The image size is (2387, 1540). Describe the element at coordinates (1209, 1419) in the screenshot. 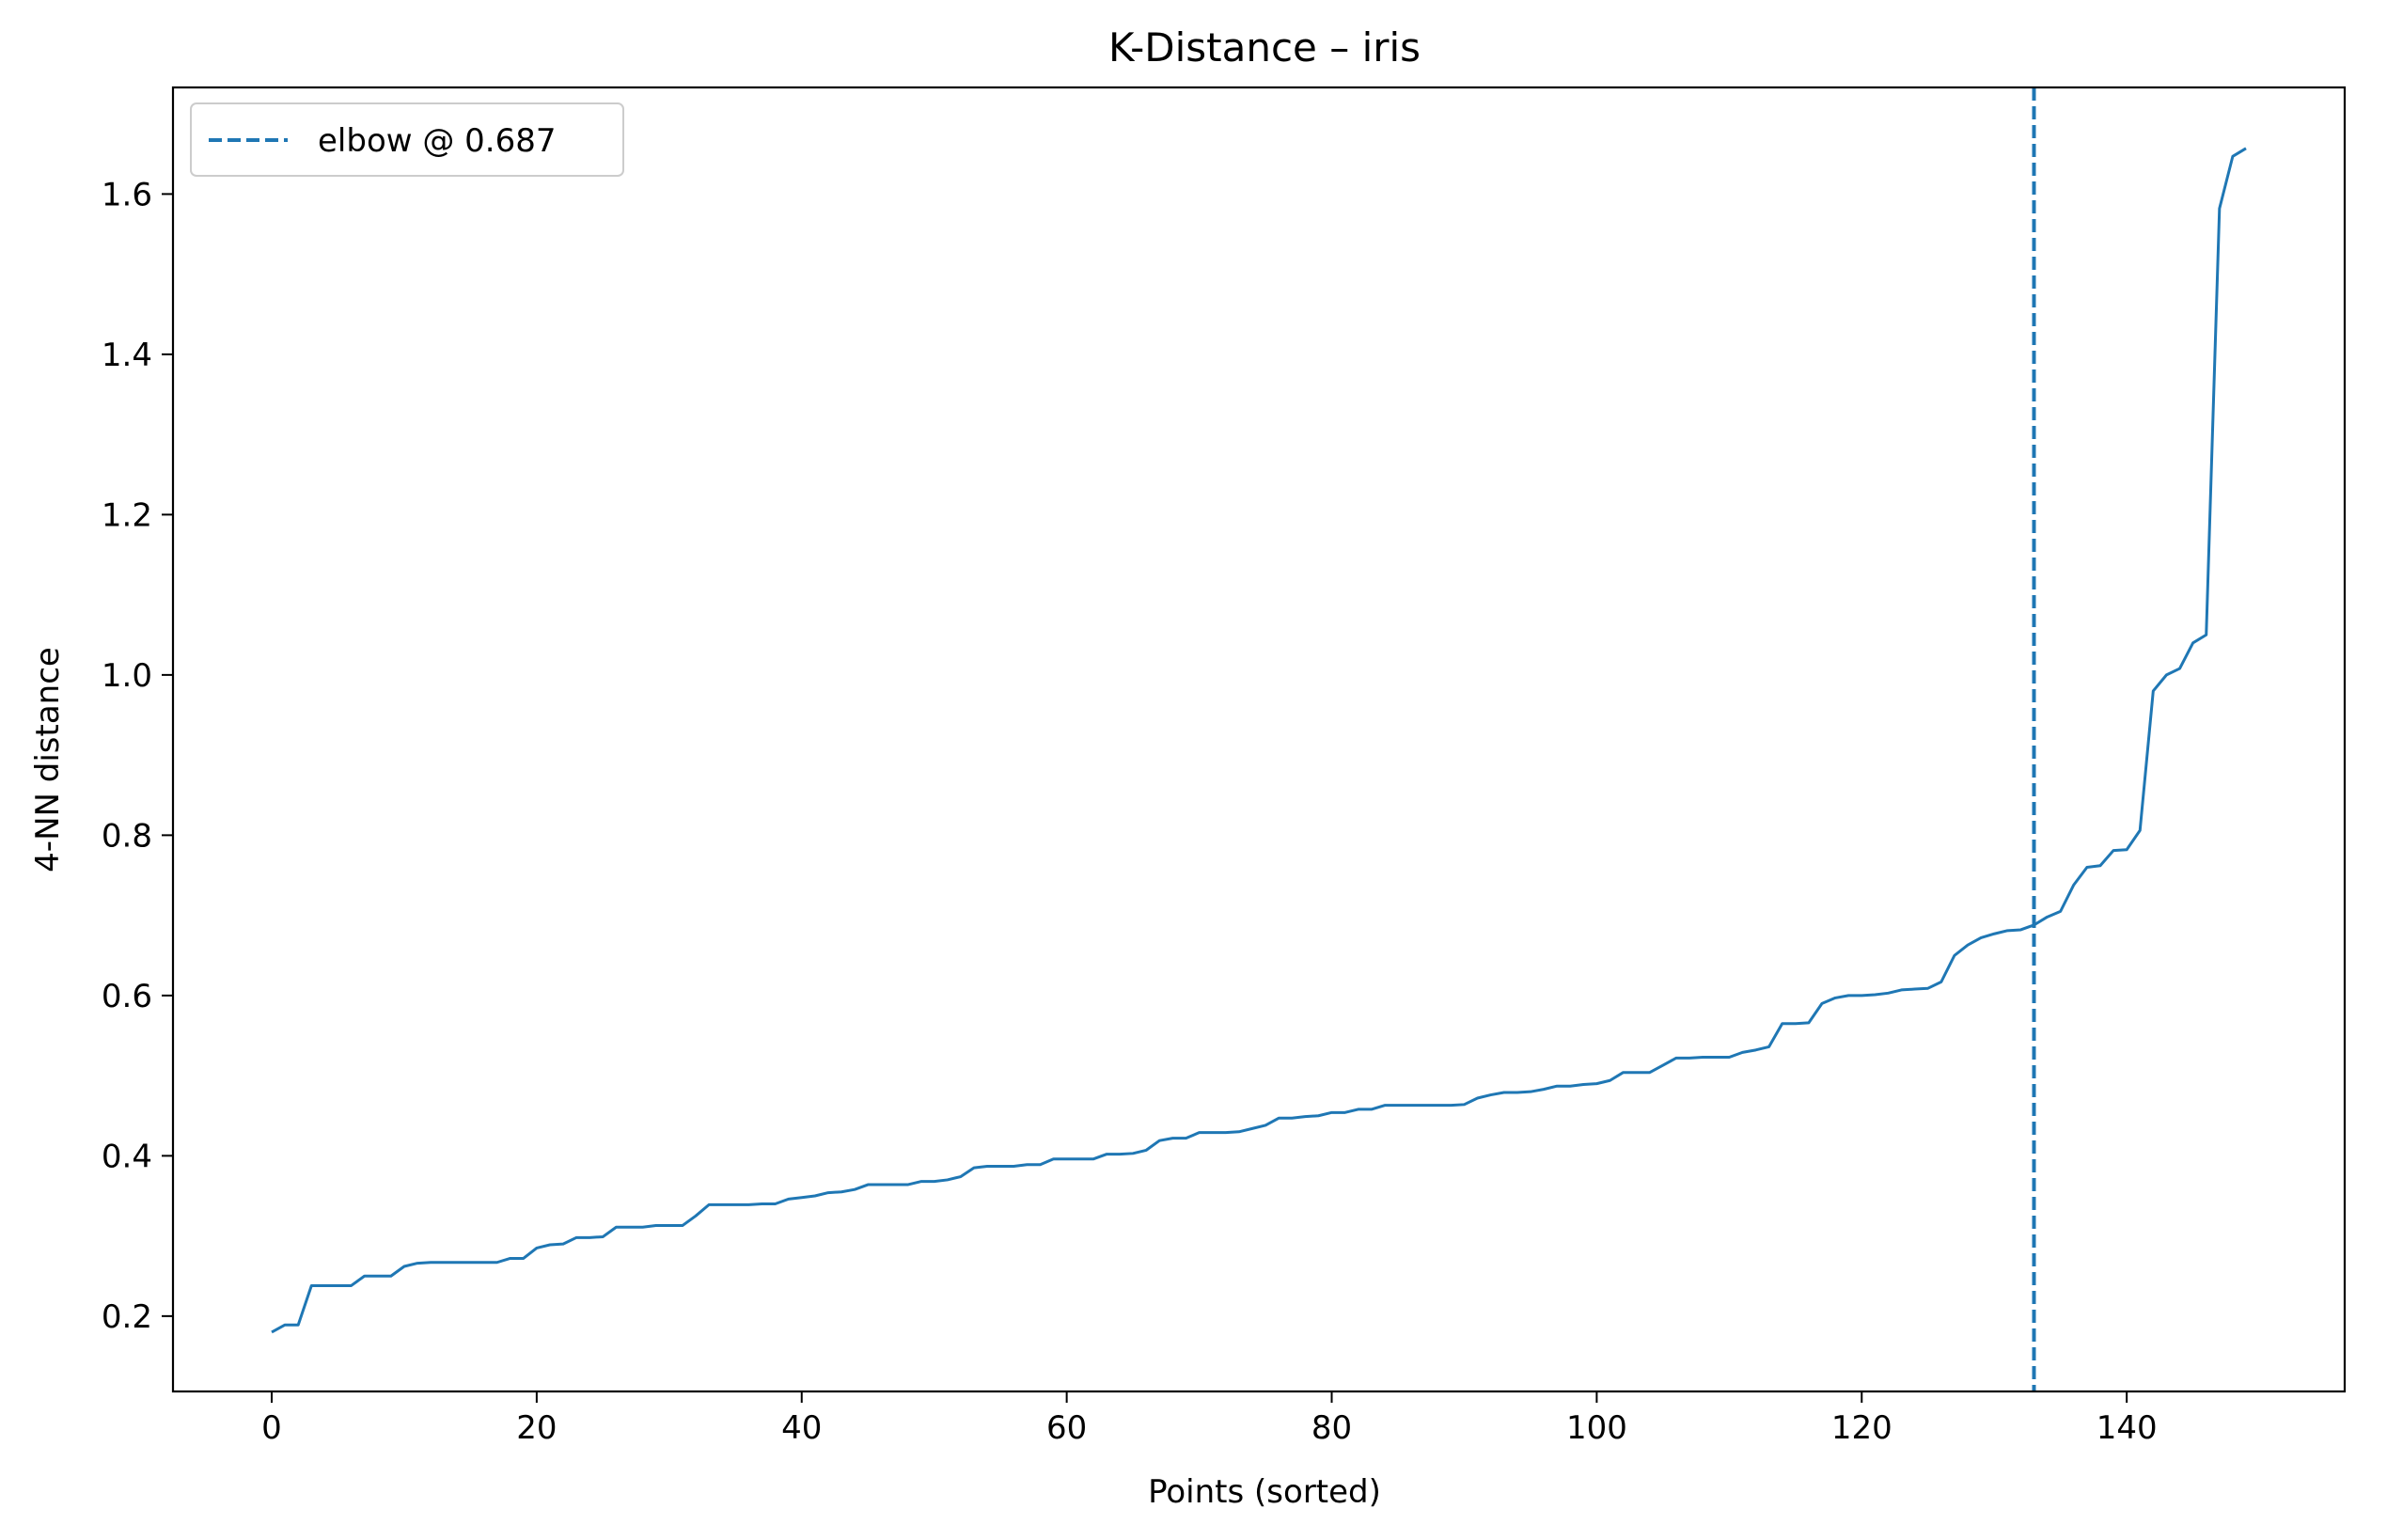

I see `x-axis-ticks: 0 20 40 60 80 100 120 140` at that location.